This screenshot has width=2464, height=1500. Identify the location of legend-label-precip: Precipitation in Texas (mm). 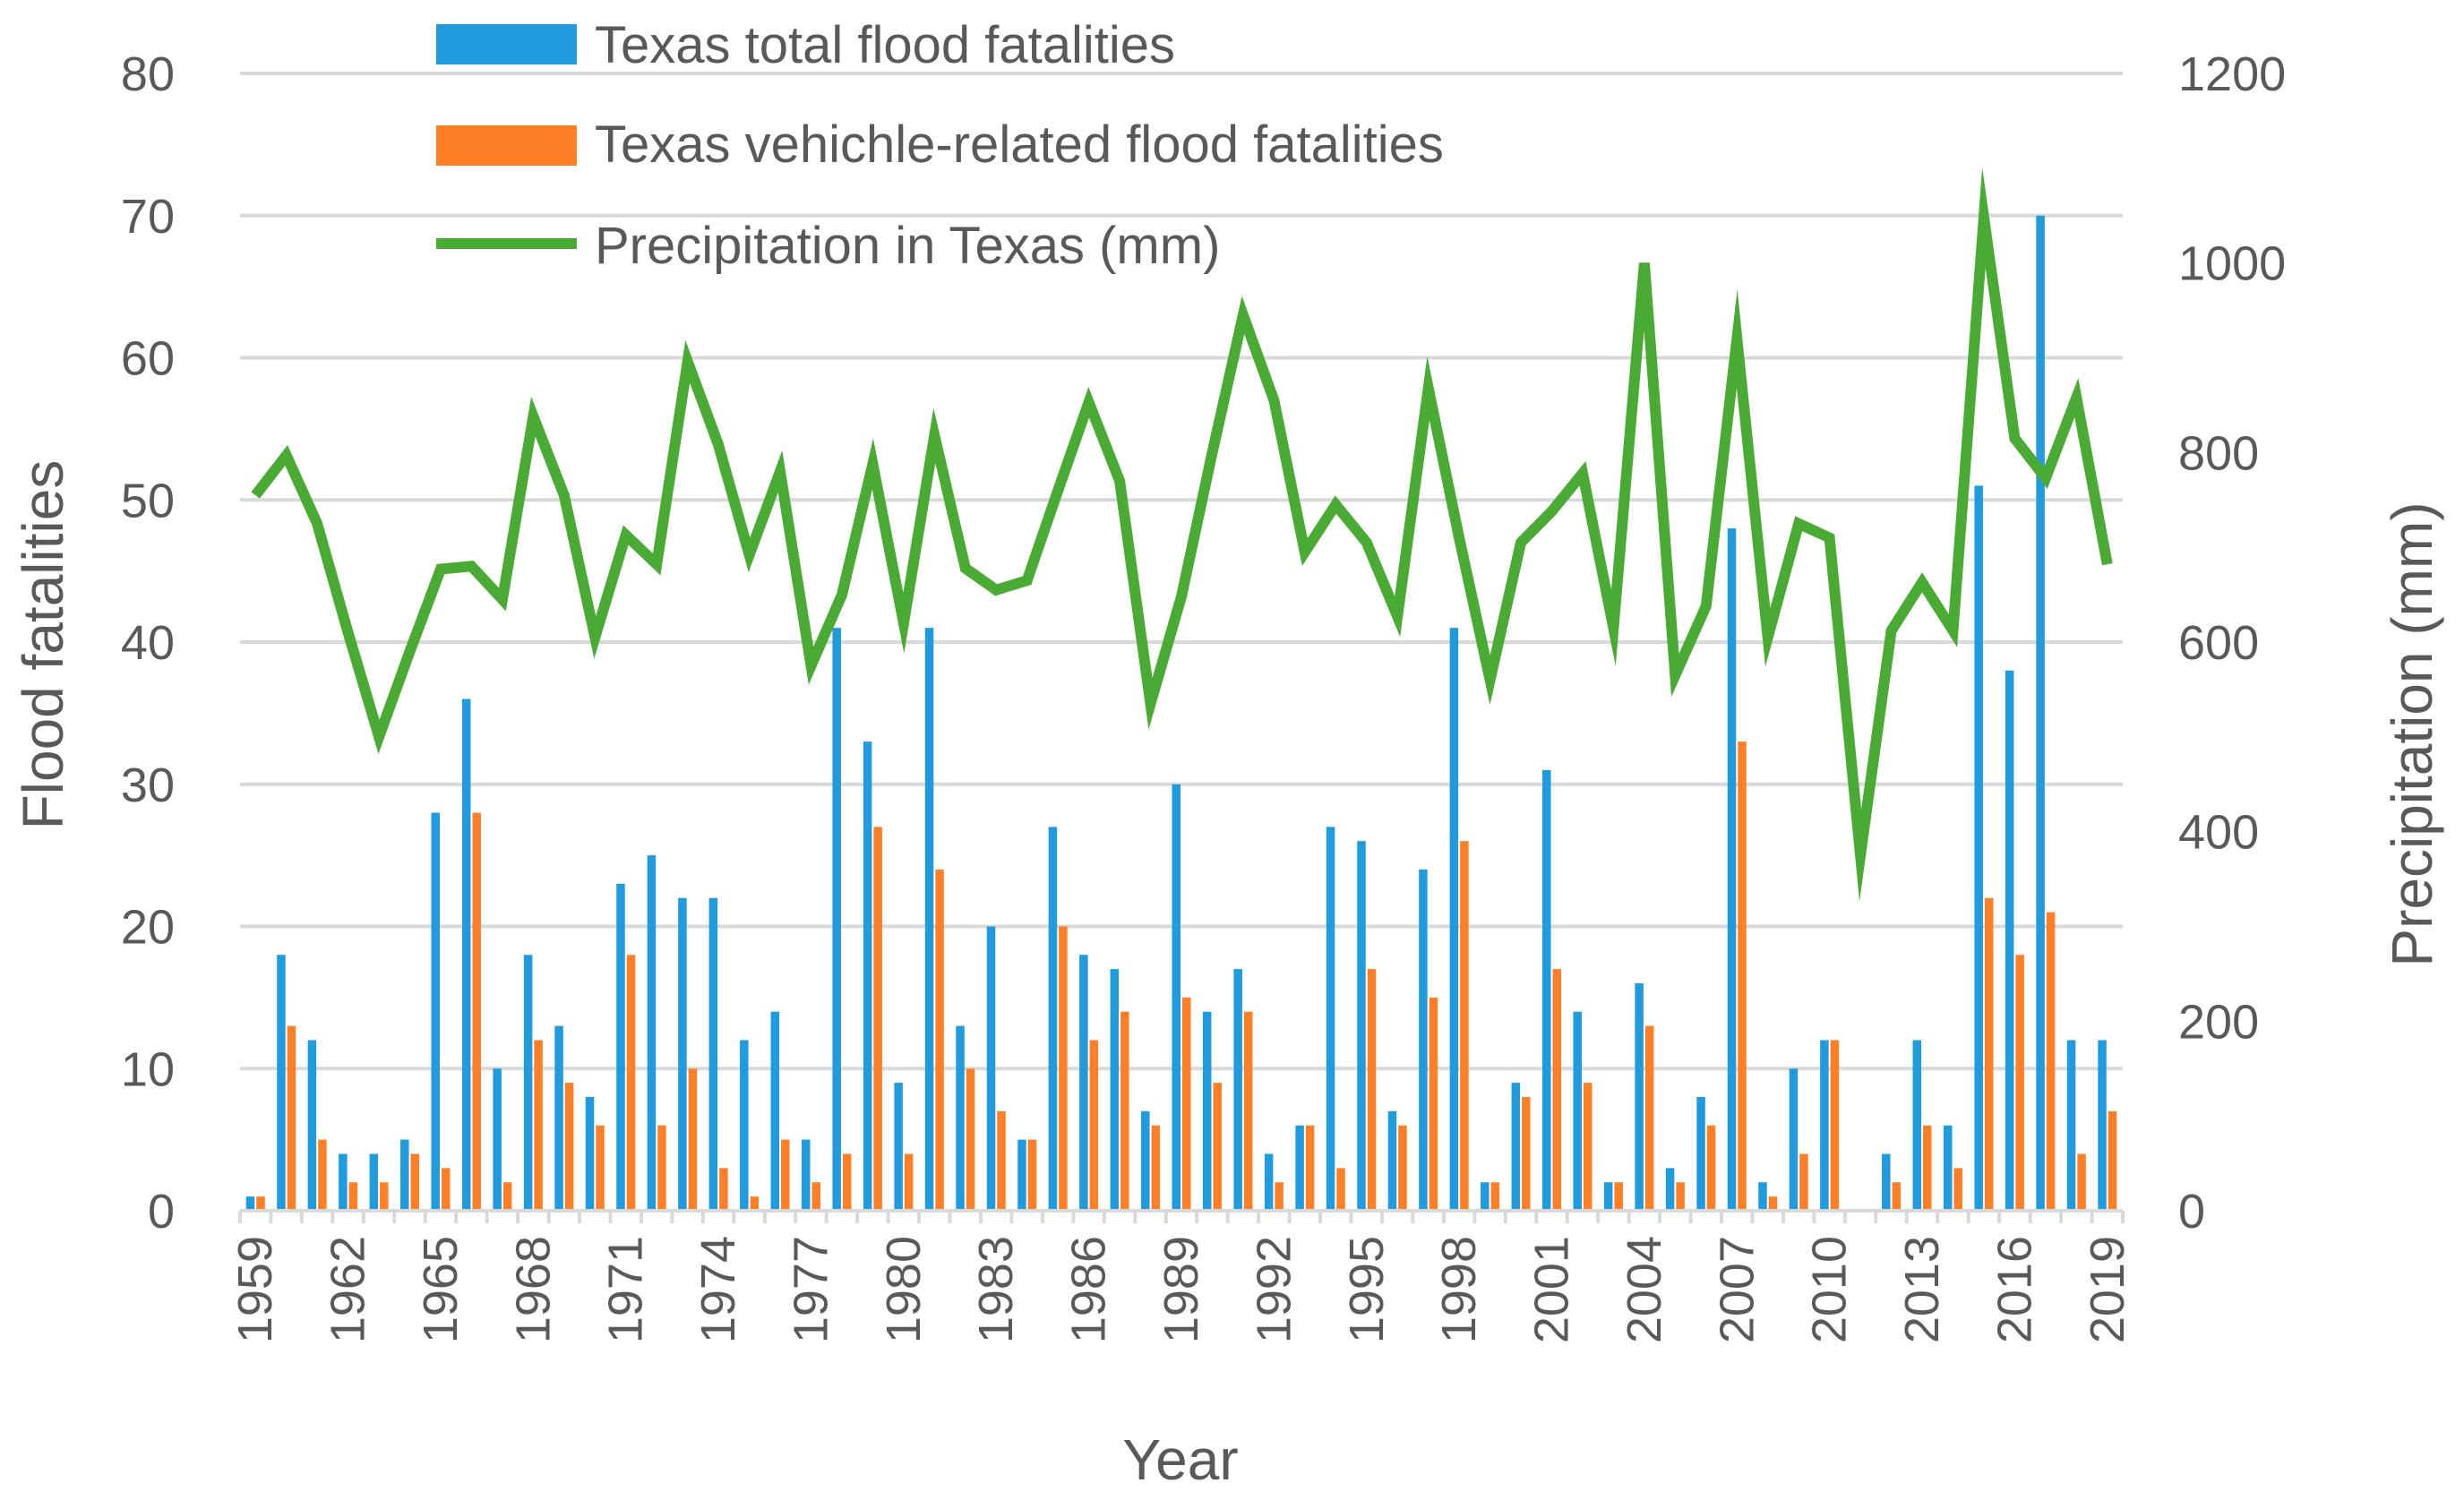
(907, 246).